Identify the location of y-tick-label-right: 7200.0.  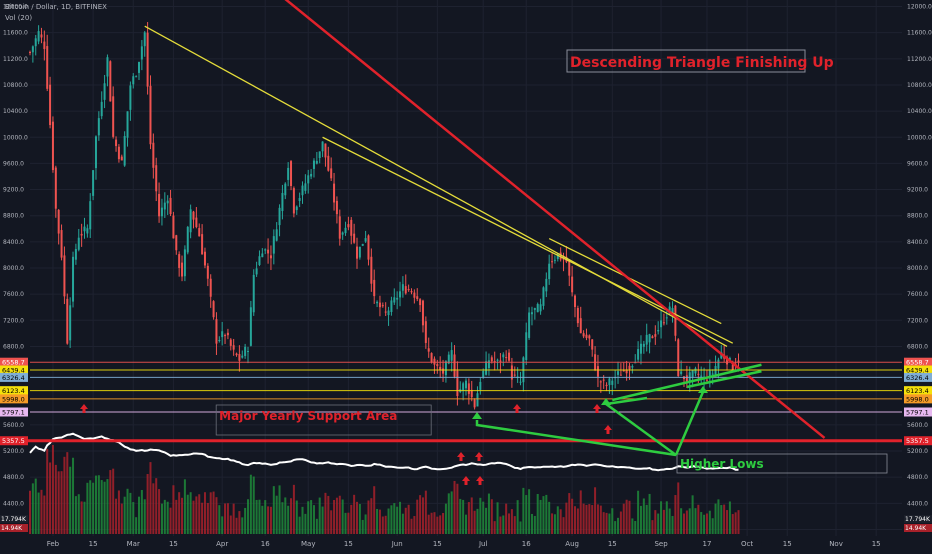
(917, 320).